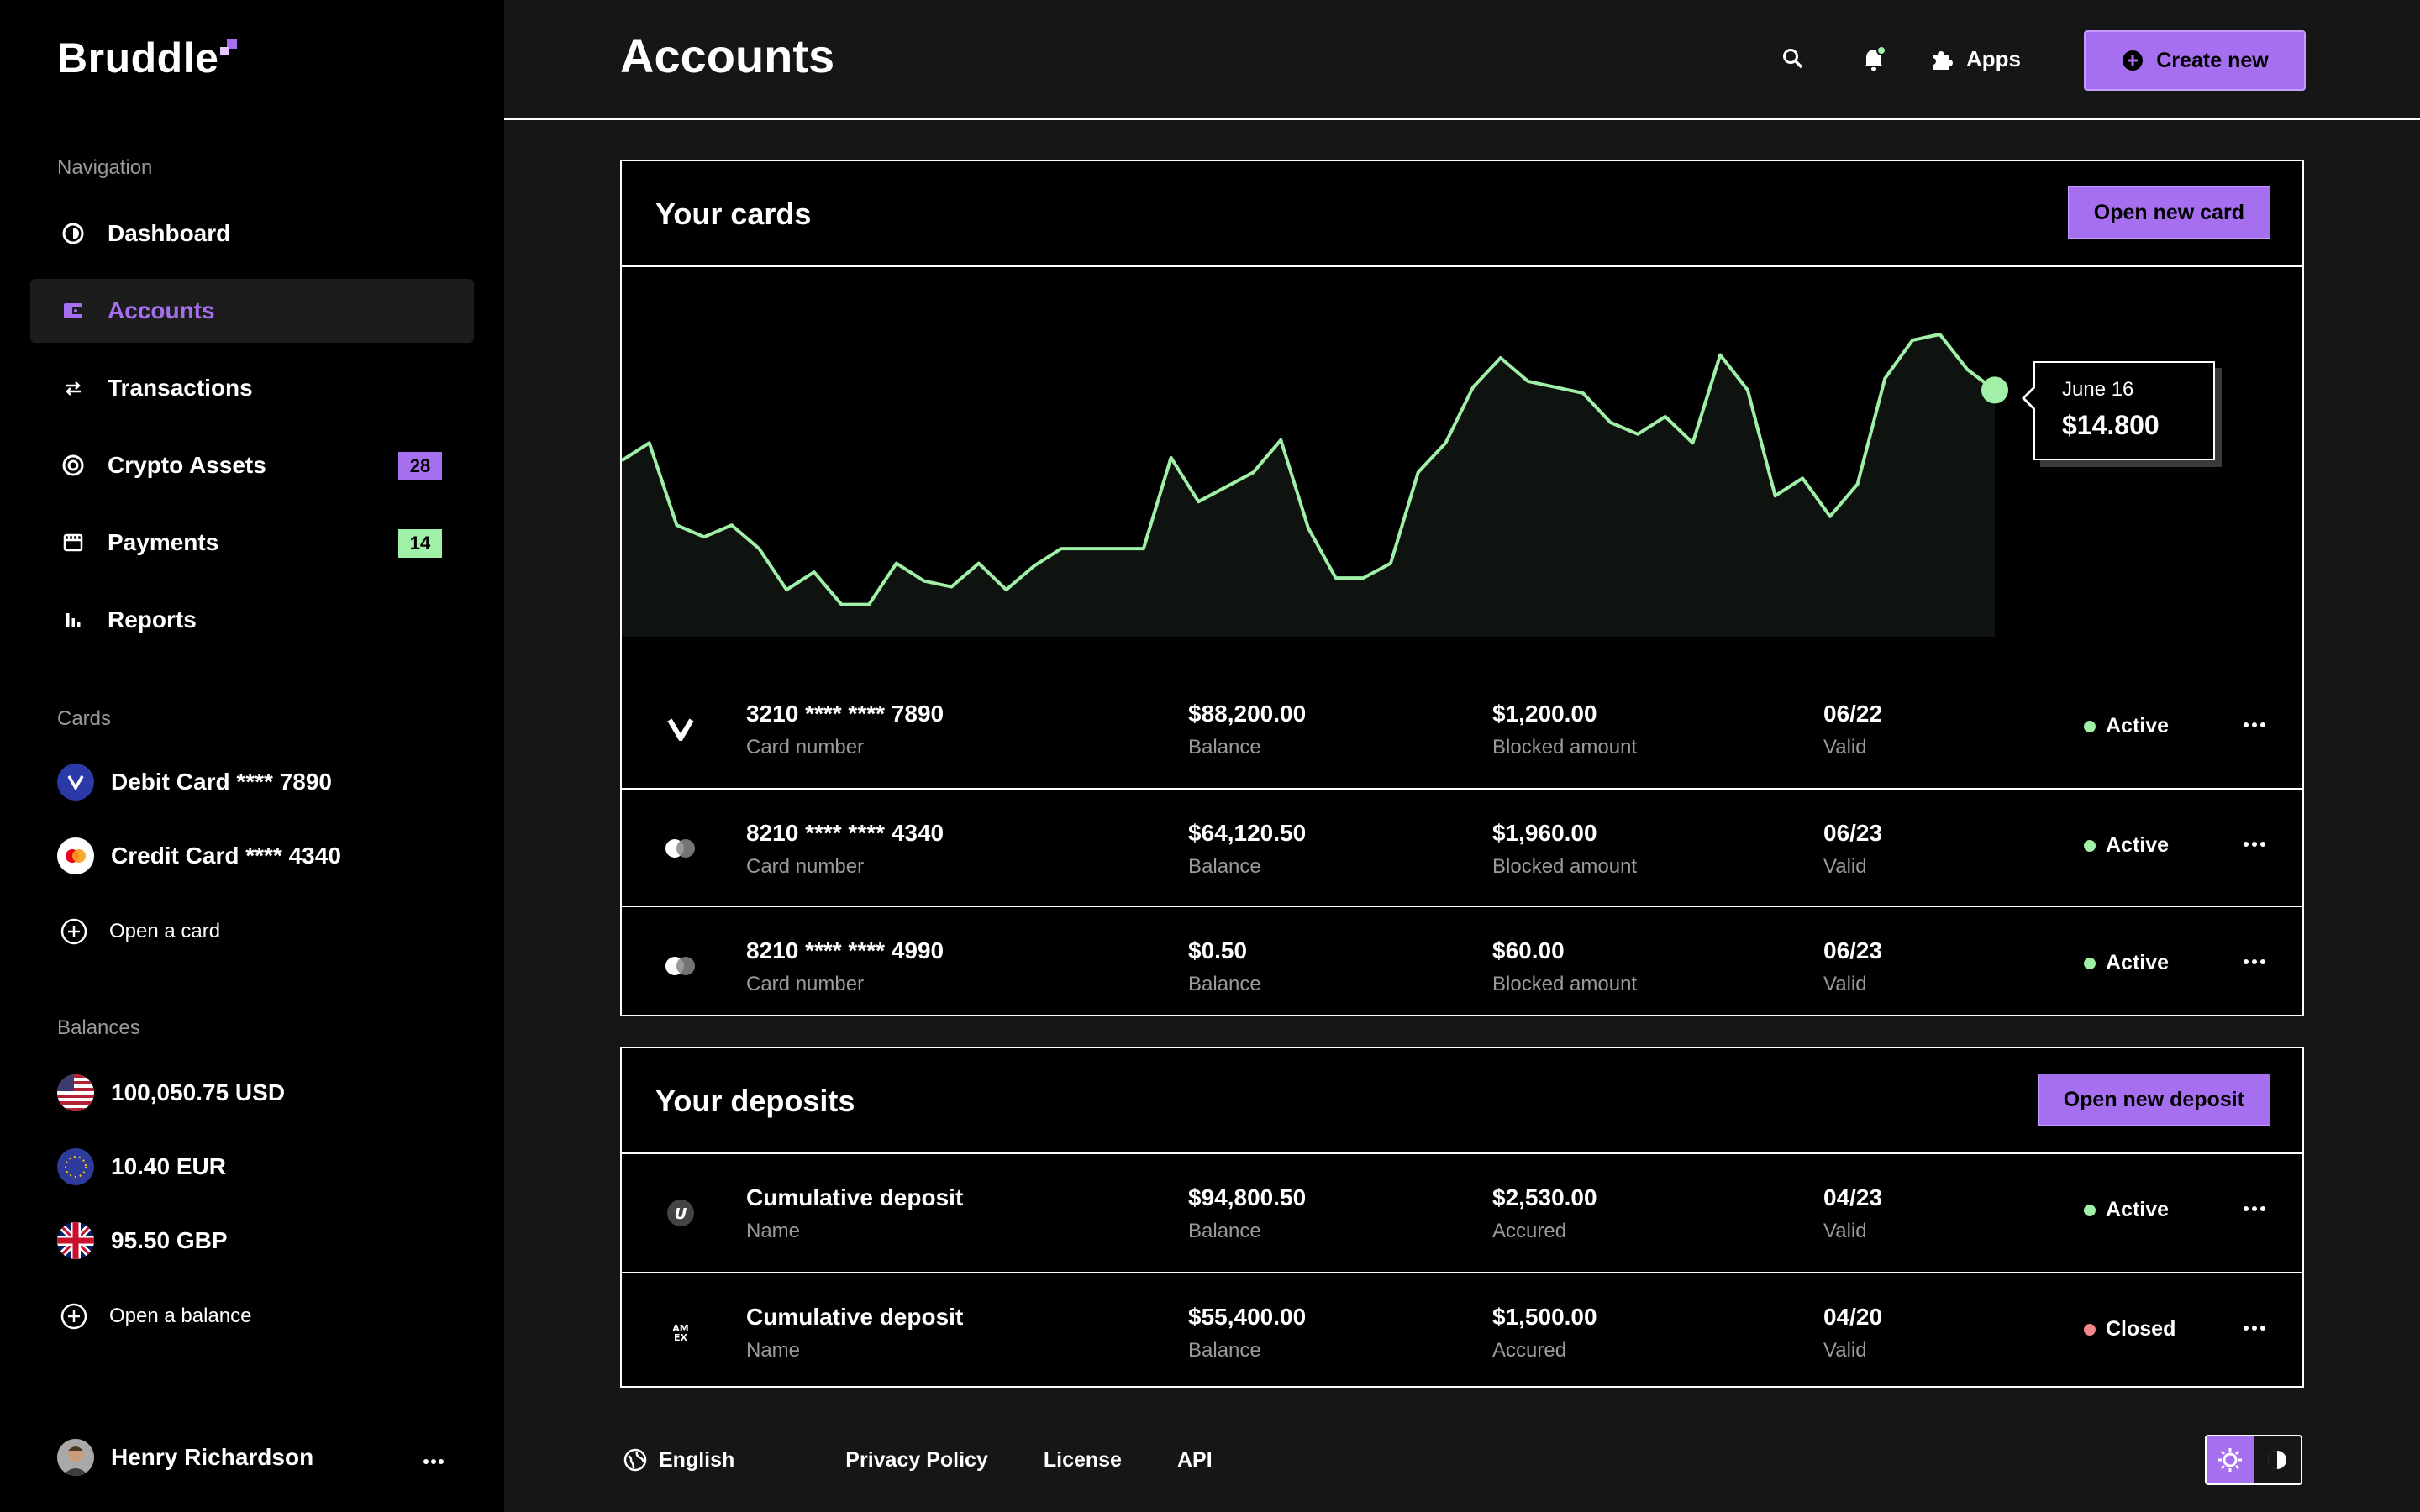 The height and width of the screenshot is (1512, 2420). Describe the element at coordinates (2277, 1459) in the screenshot. I see `moon-icon` at that location.